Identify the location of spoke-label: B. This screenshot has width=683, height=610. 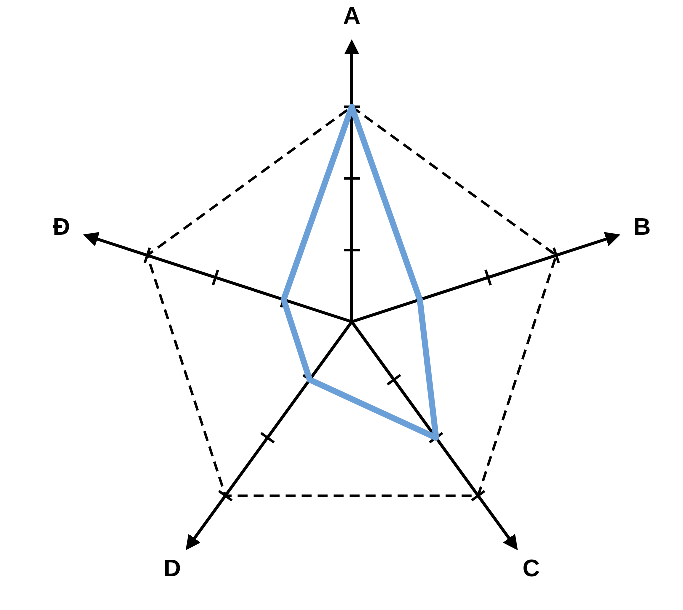
(643, 228).